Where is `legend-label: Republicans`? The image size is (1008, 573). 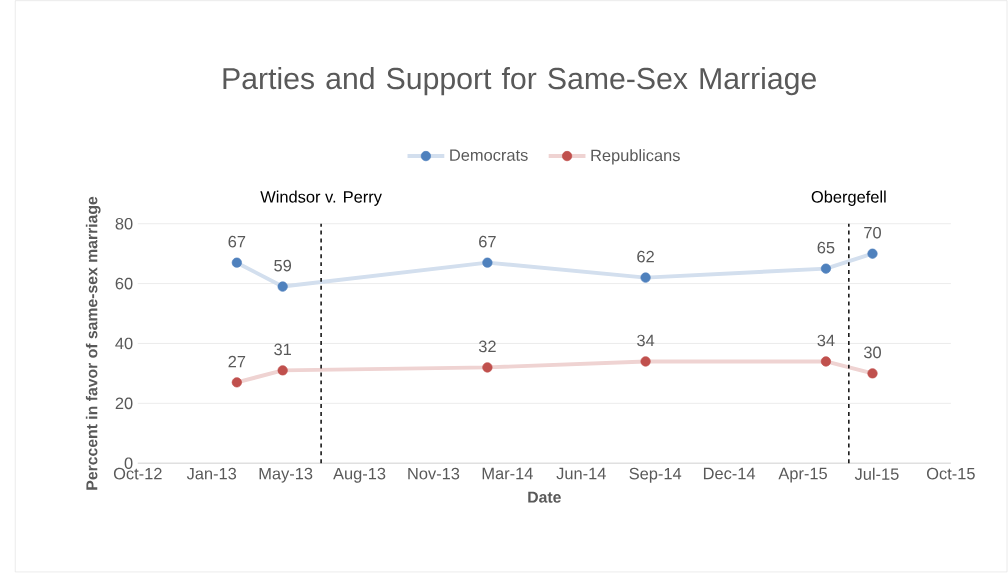 legend-label: Republicans is located at coordinates (635, 157).